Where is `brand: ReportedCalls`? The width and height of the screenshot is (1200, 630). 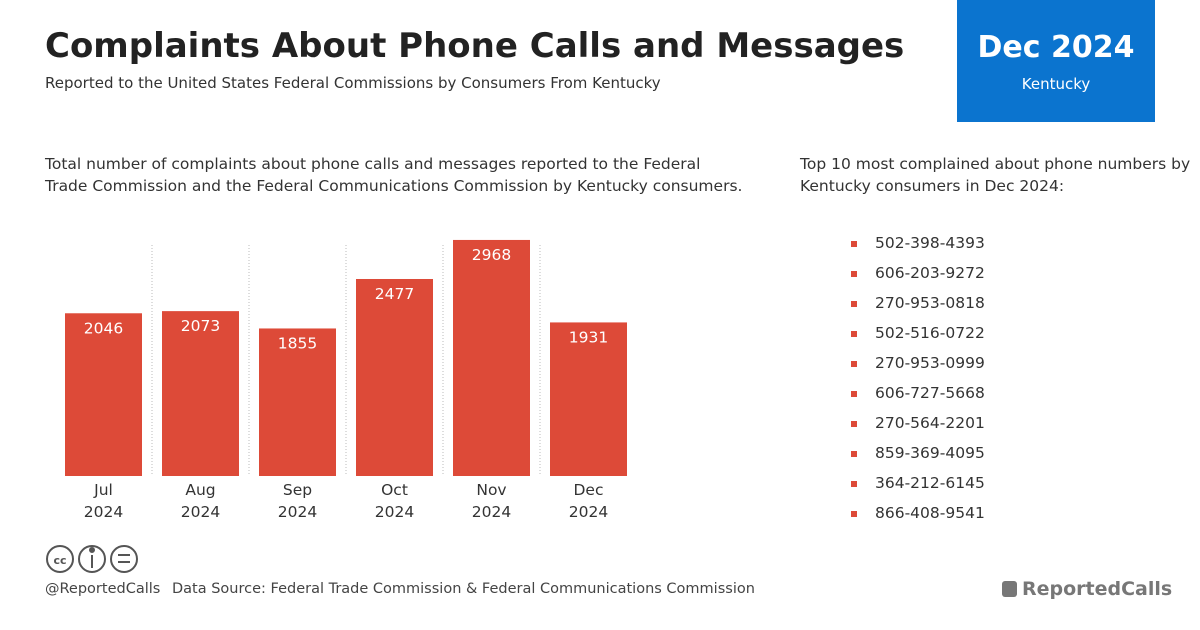
brand: ReportedCalls is located at coordinates (1097, 589).